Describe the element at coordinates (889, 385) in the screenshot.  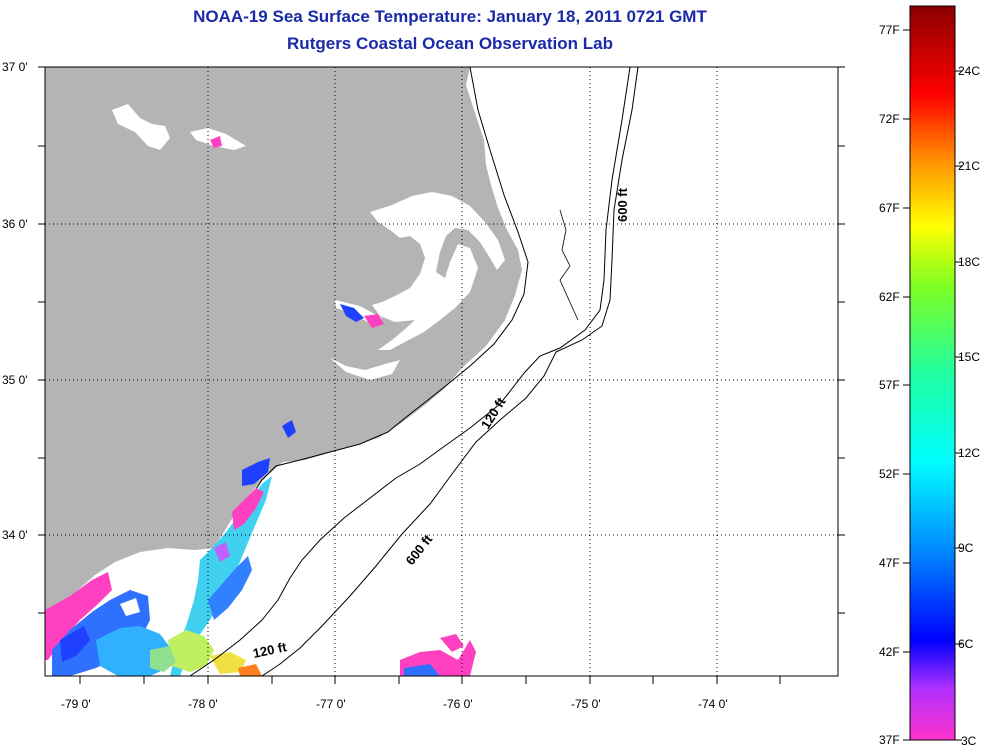
I see `scale-f-57: 57F` at that location.